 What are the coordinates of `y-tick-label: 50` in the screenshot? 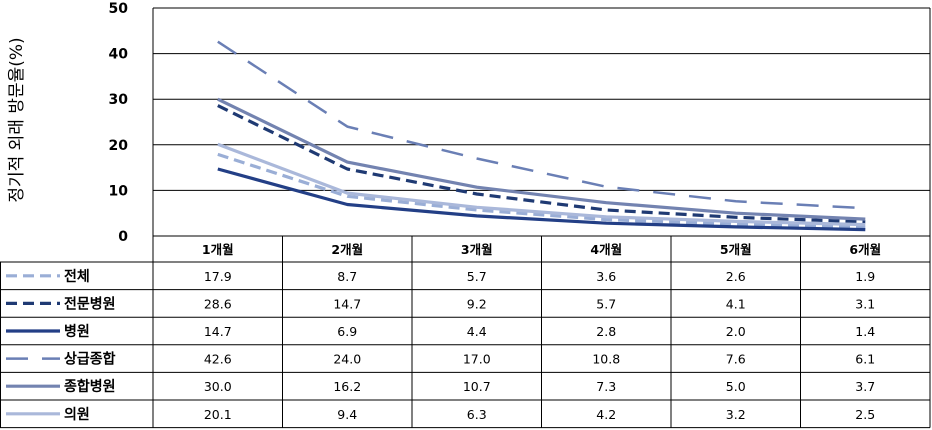 It's located at (119, 9).